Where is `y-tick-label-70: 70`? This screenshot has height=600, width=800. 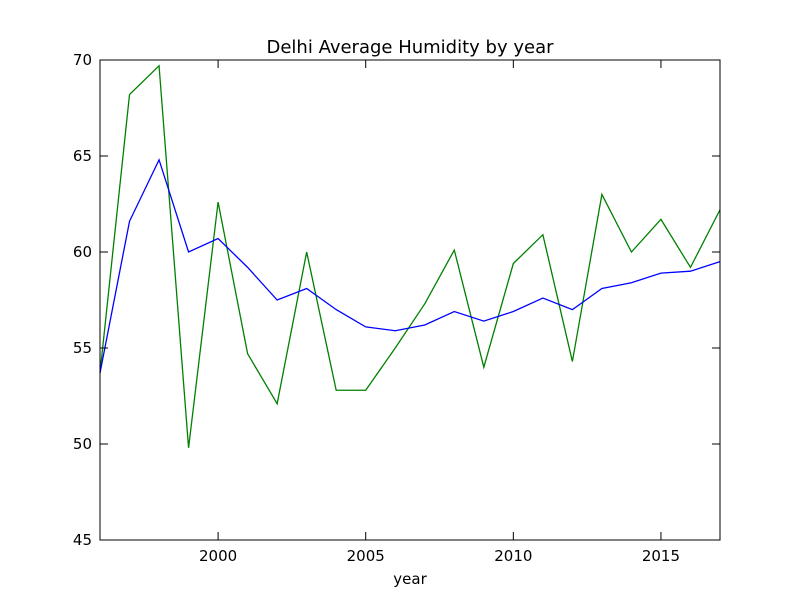 y-tick-label-70: 70 is located at coordinates (82, 60).